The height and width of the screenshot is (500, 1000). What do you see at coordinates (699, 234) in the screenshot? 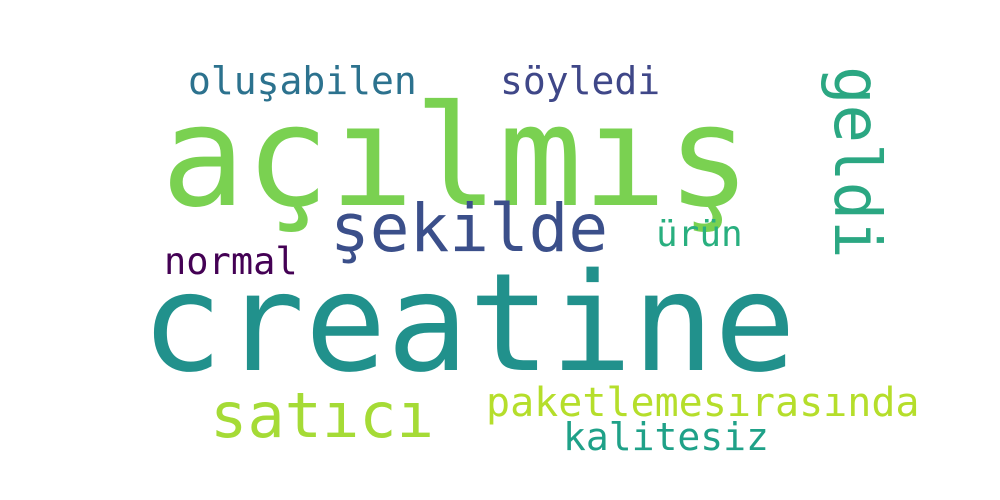
I see `word-urun: ürün` at bounding box center [699, 234].